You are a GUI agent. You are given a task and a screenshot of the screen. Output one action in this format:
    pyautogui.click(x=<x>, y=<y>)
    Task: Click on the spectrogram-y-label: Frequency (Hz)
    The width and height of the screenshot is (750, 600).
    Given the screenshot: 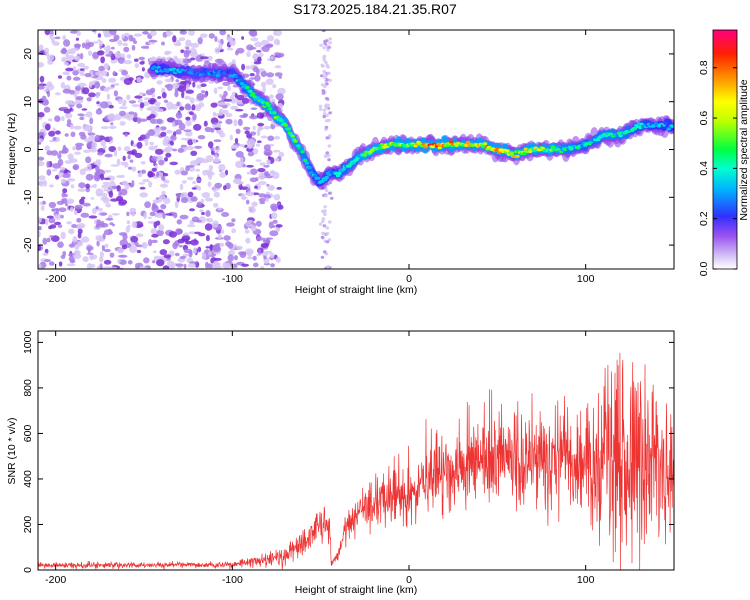 What is the action you would take?
    pyautogui.click(x=12, y=149)
    